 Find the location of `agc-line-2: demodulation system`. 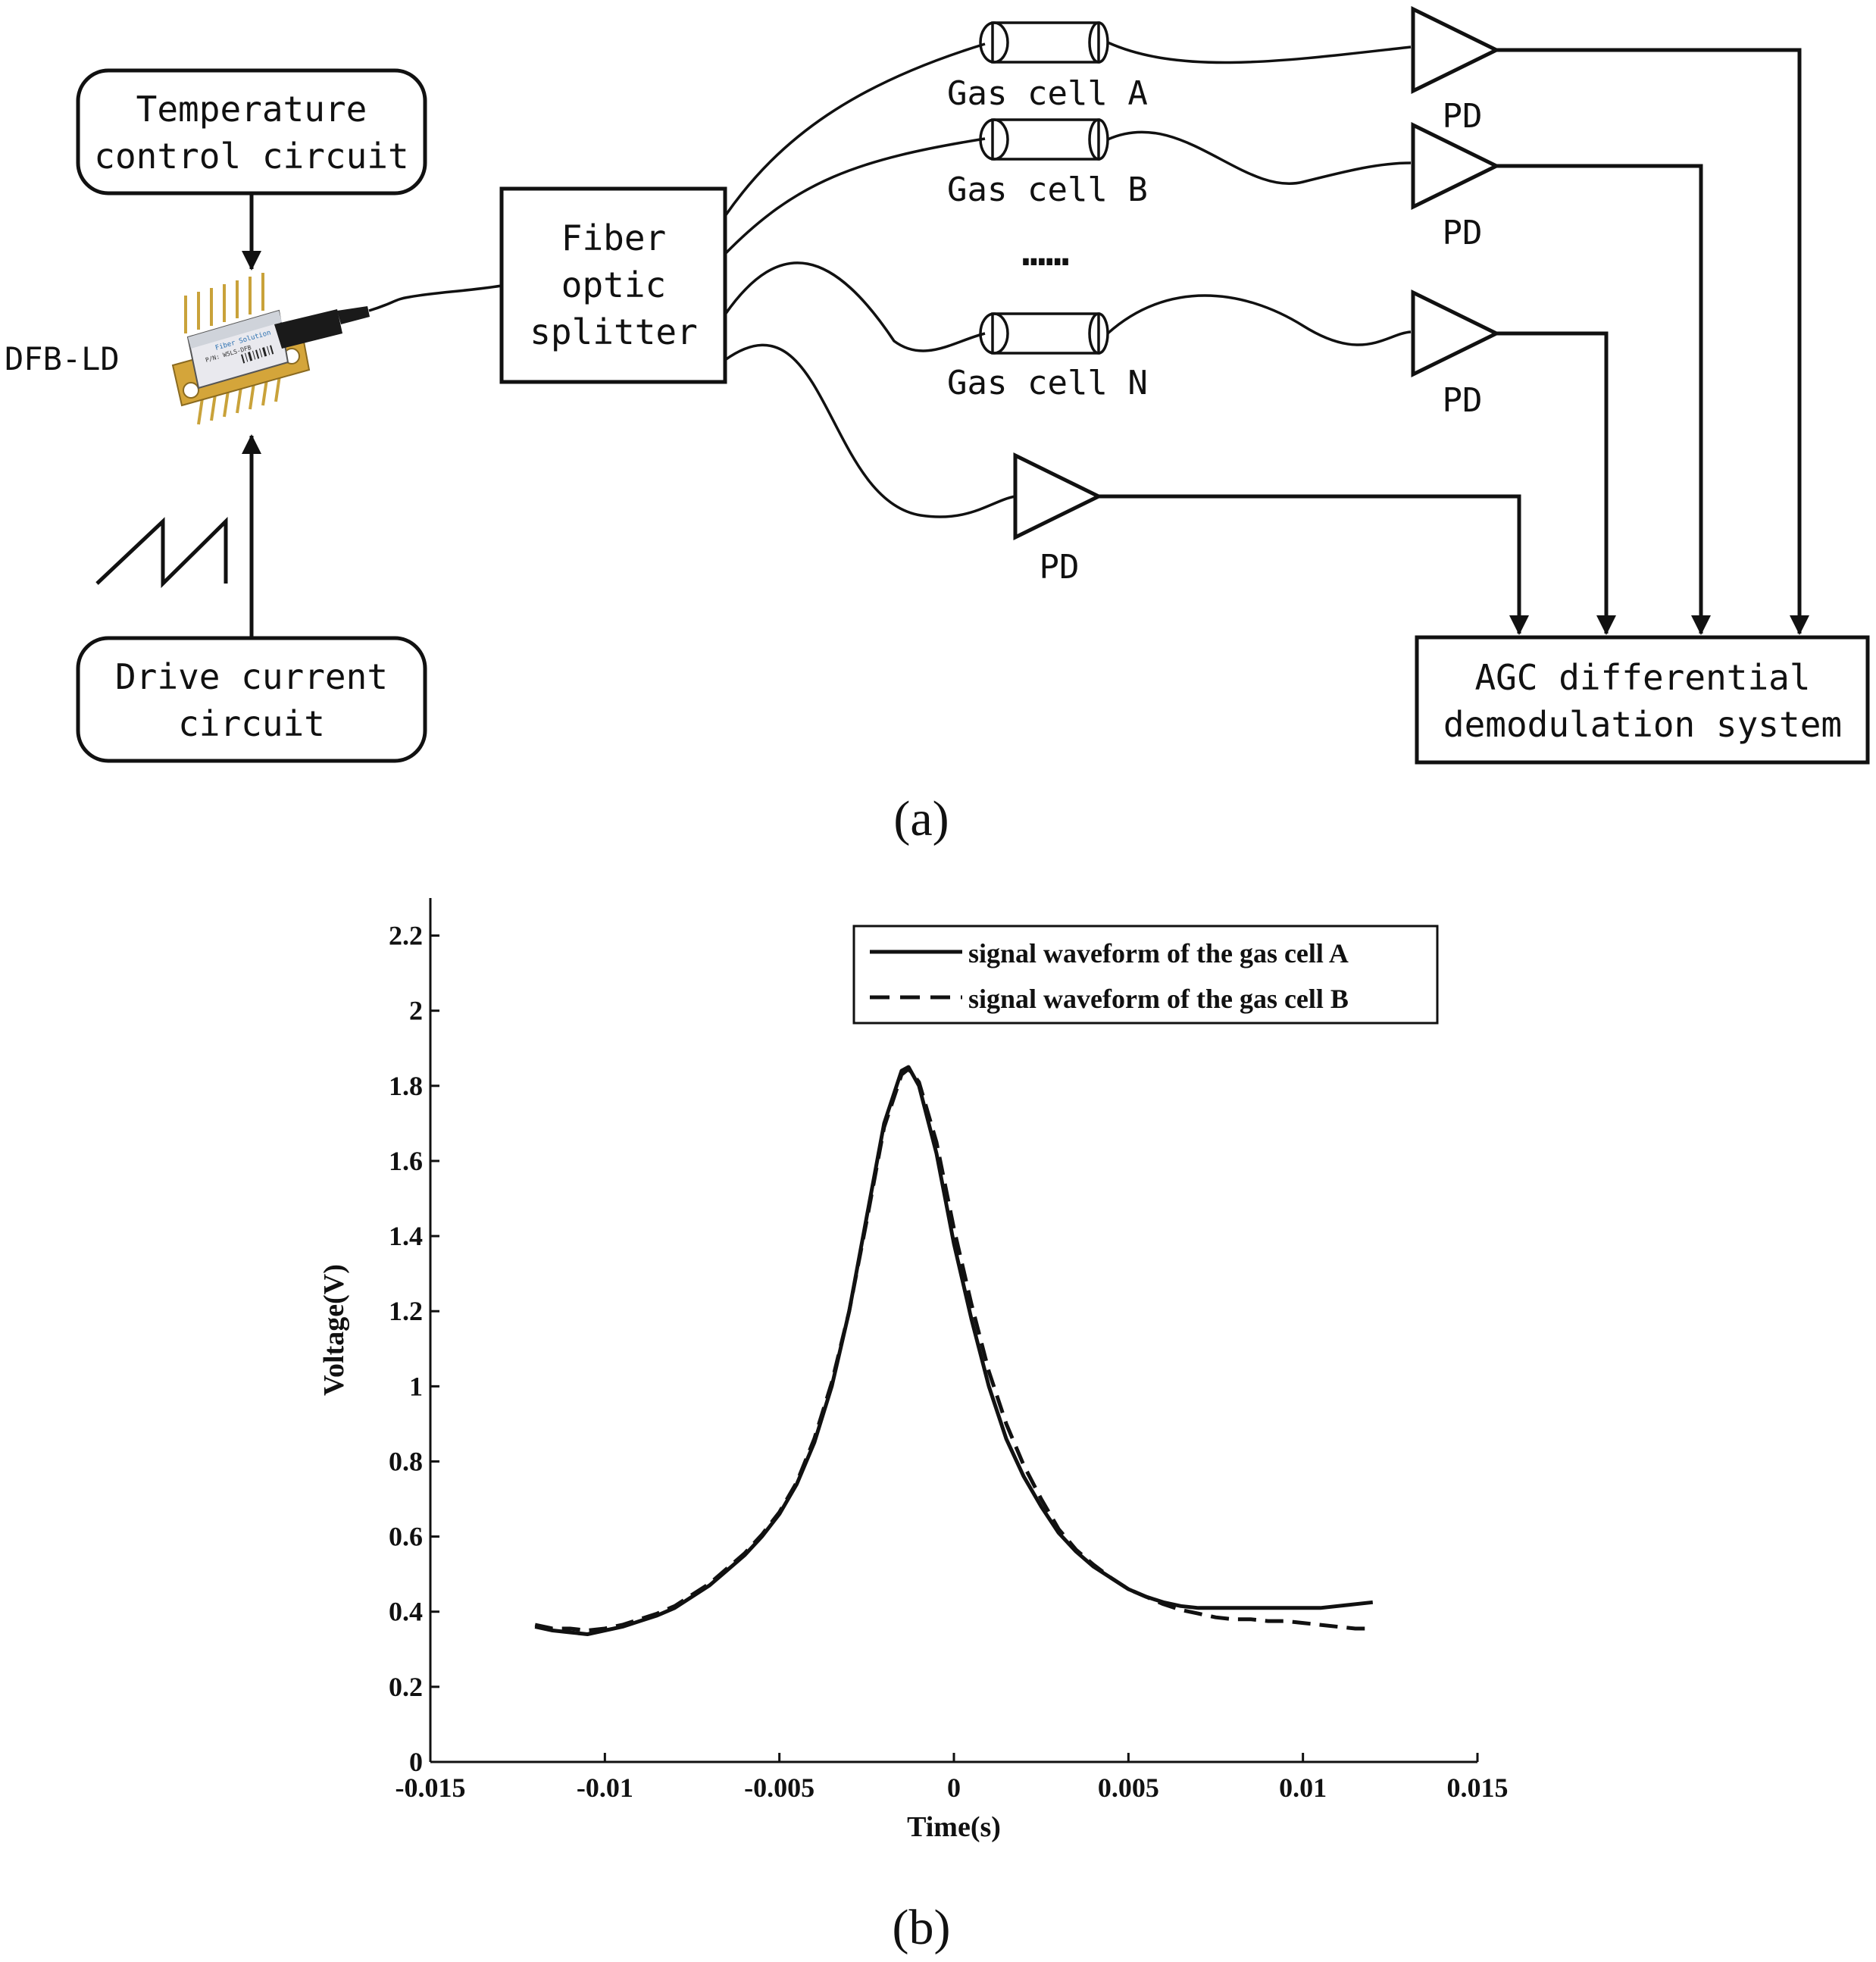

agc-line-2: demodulation system is located at coordinates (1642, 724).